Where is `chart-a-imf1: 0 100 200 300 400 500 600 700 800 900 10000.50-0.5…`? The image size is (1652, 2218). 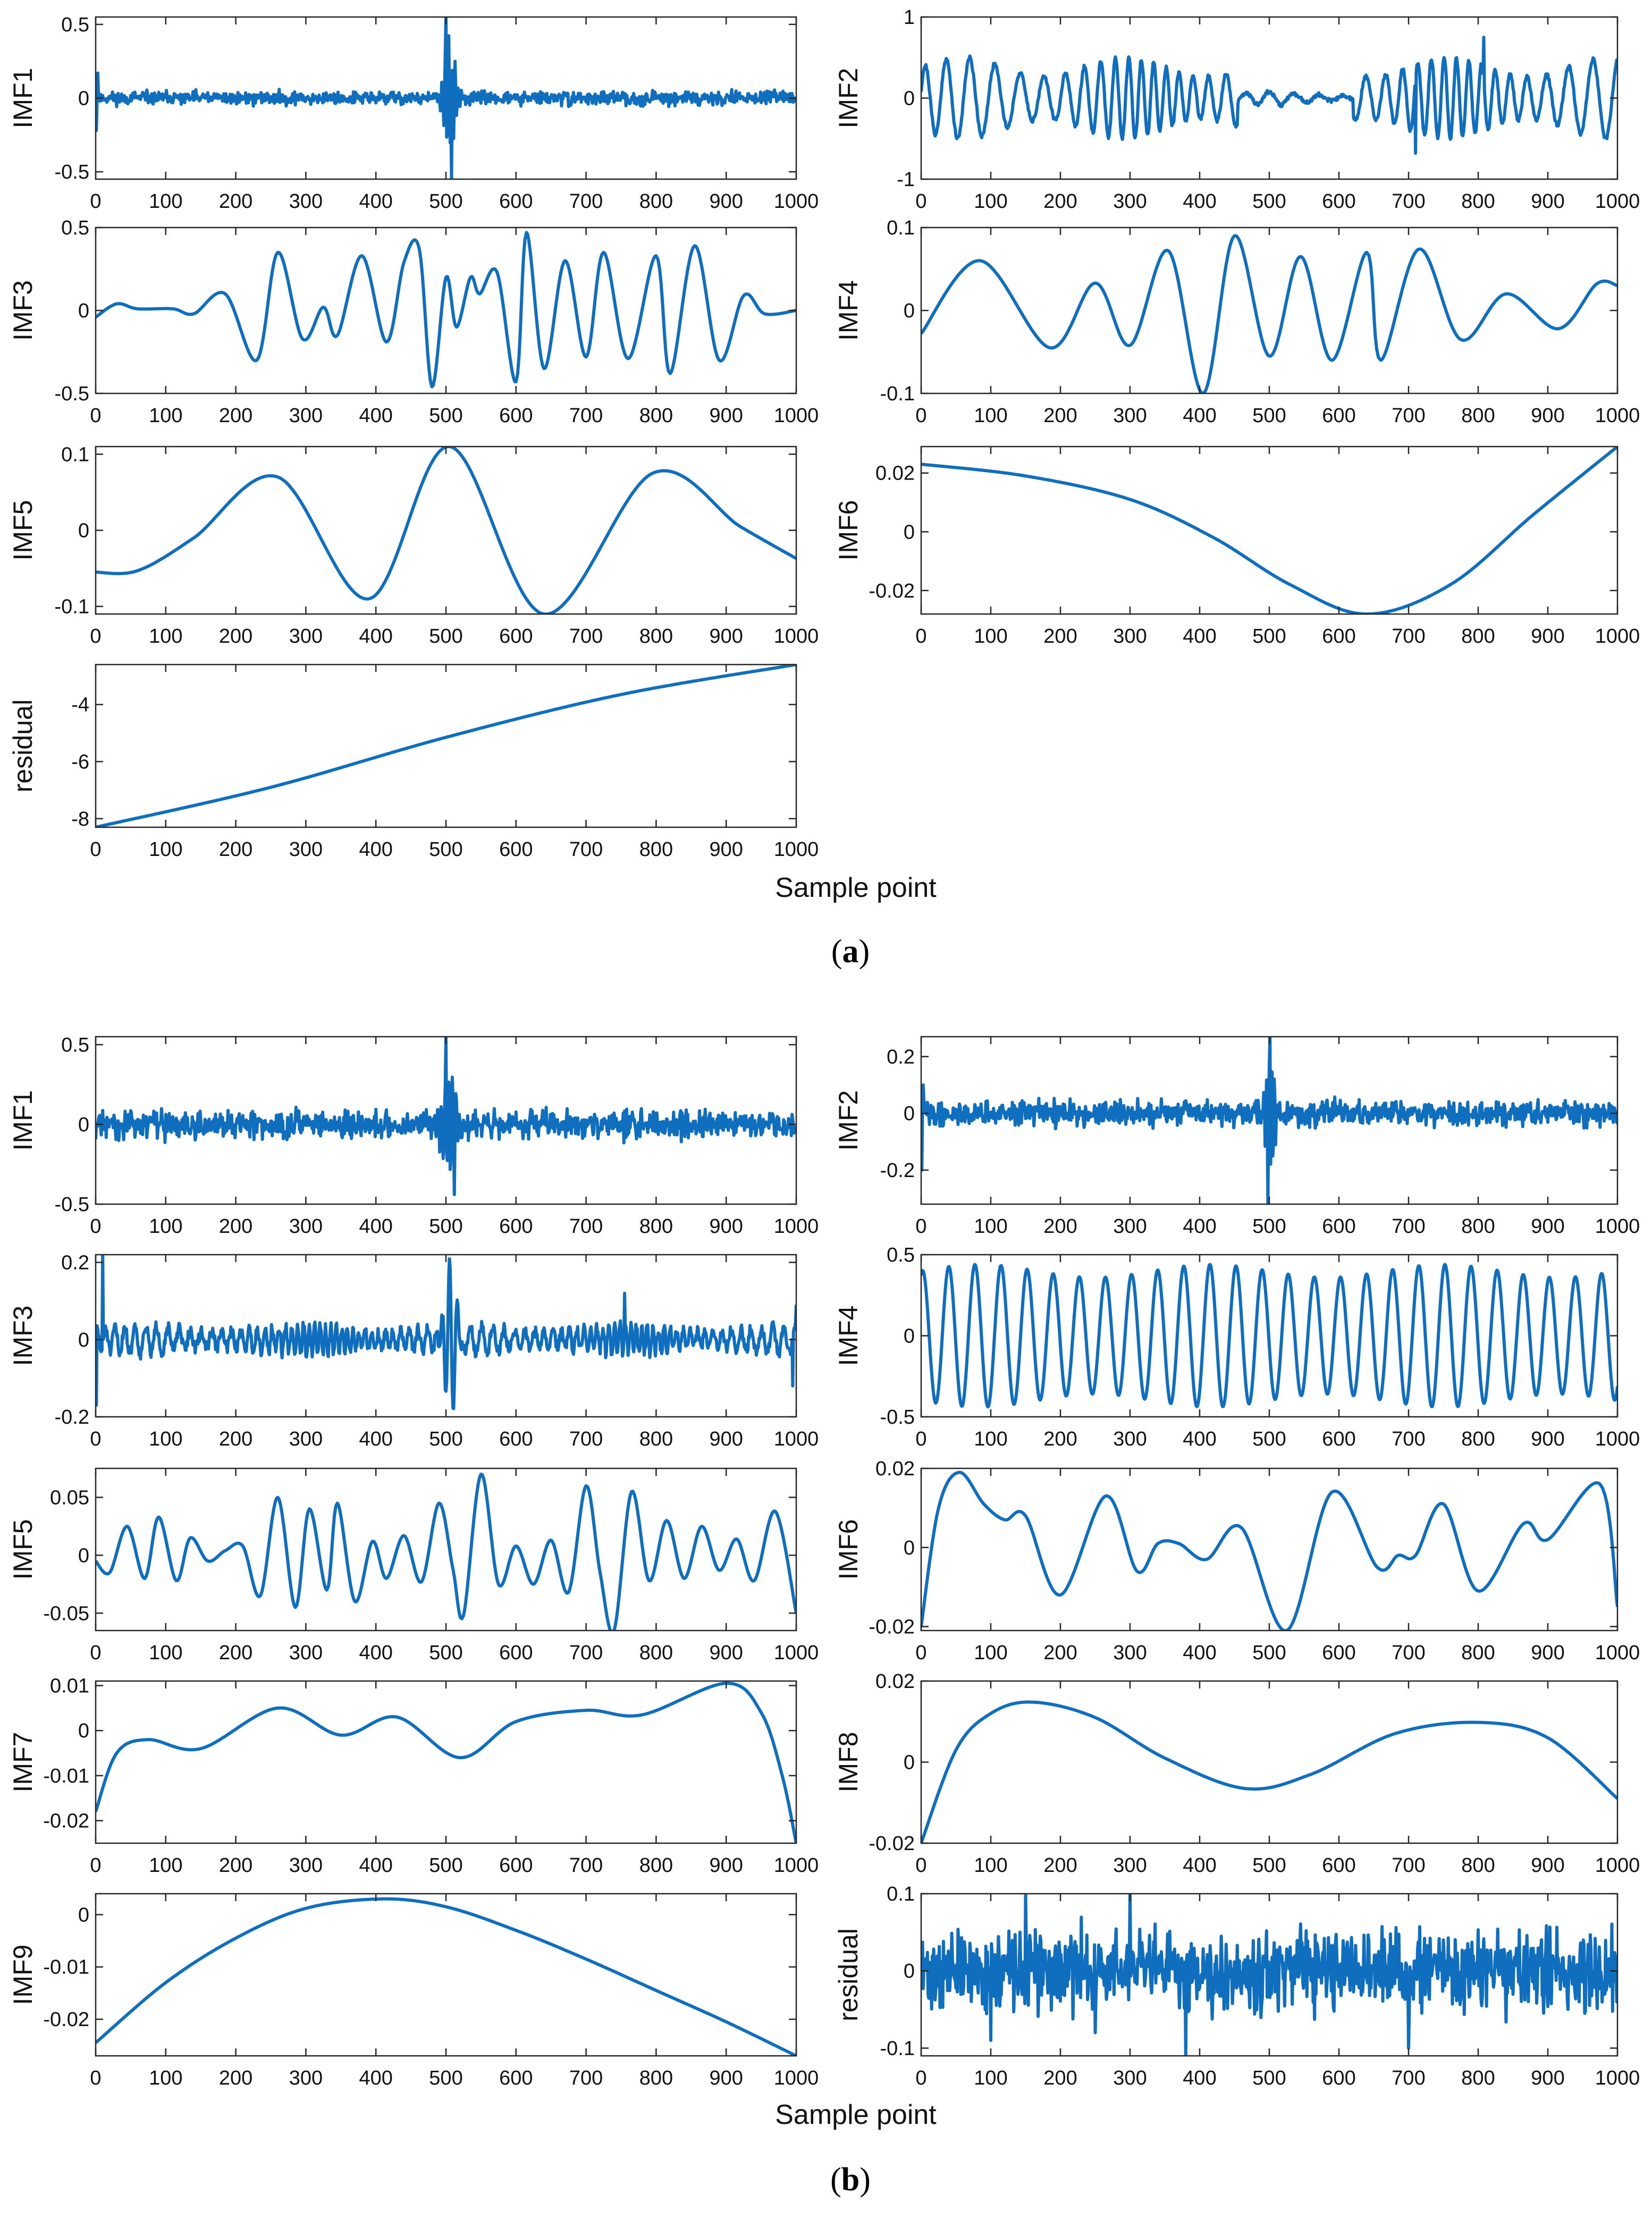 chart-a-imf1: 0 100 200 300 400 500 600 700 800 900 10000.50-0.5… is located at coordinates (413, 114).